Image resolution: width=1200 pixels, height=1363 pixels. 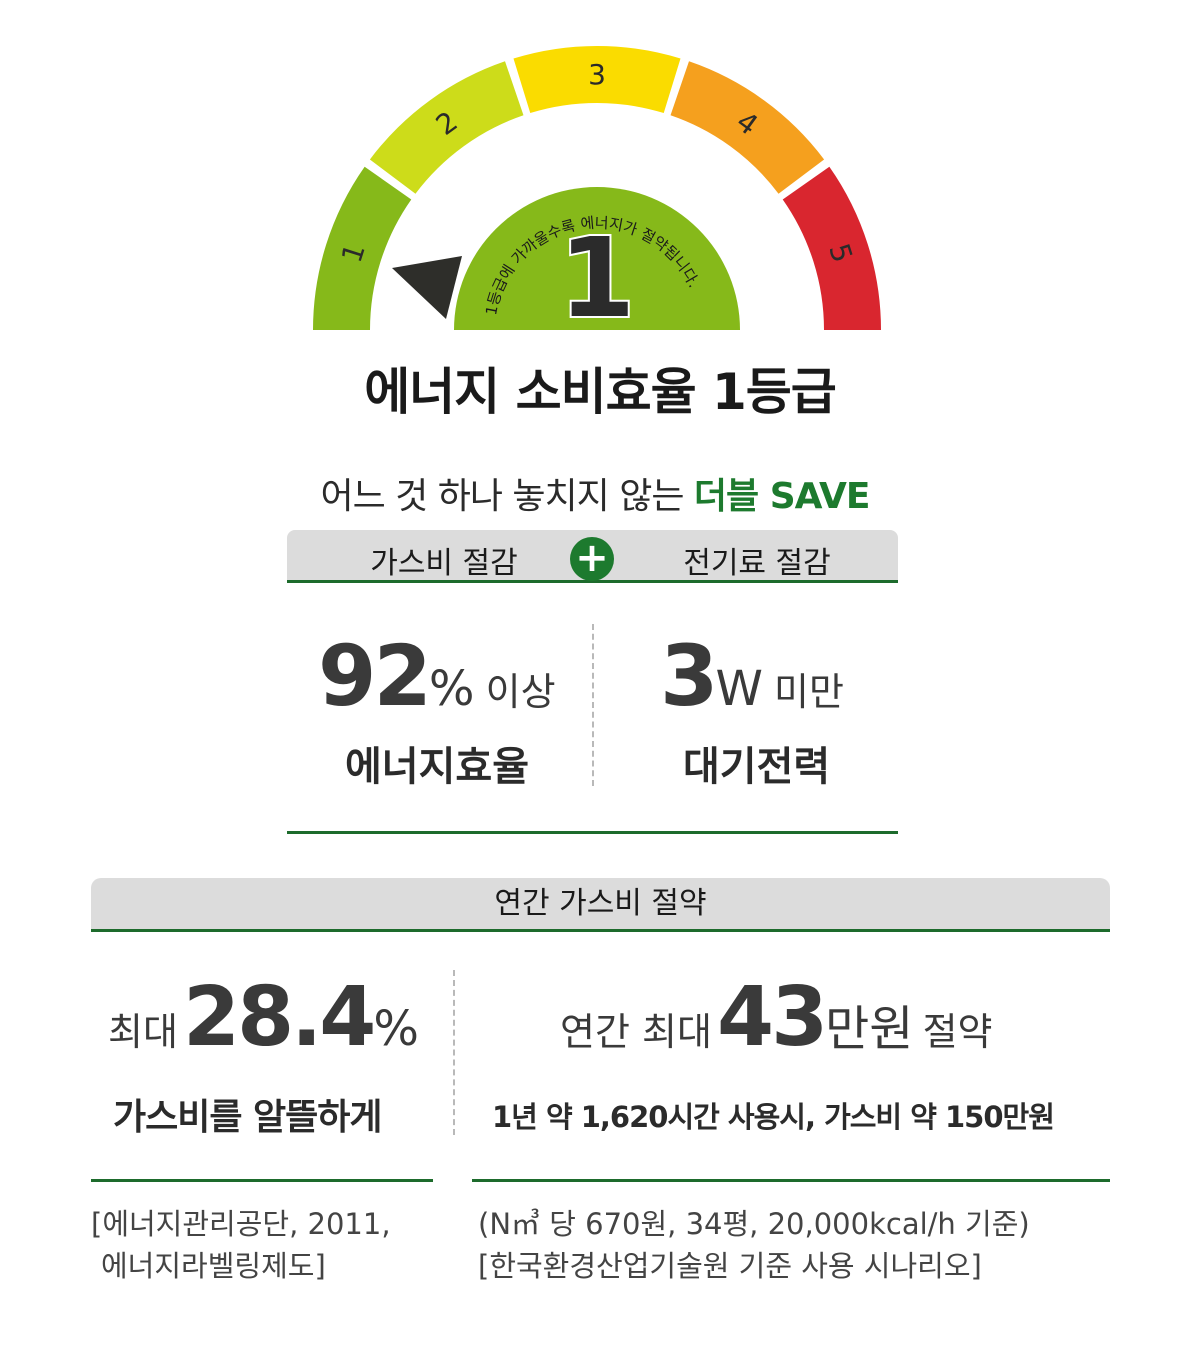 What do you see at coordinates (772, 1017) in the screenshot?
I see `annual-won-number: 43` at bounding box center [772, 1017].